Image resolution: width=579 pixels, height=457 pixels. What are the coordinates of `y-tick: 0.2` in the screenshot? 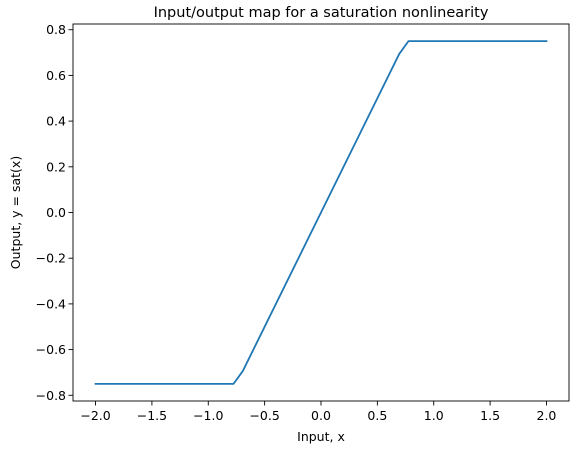 It's located at (59, 166).